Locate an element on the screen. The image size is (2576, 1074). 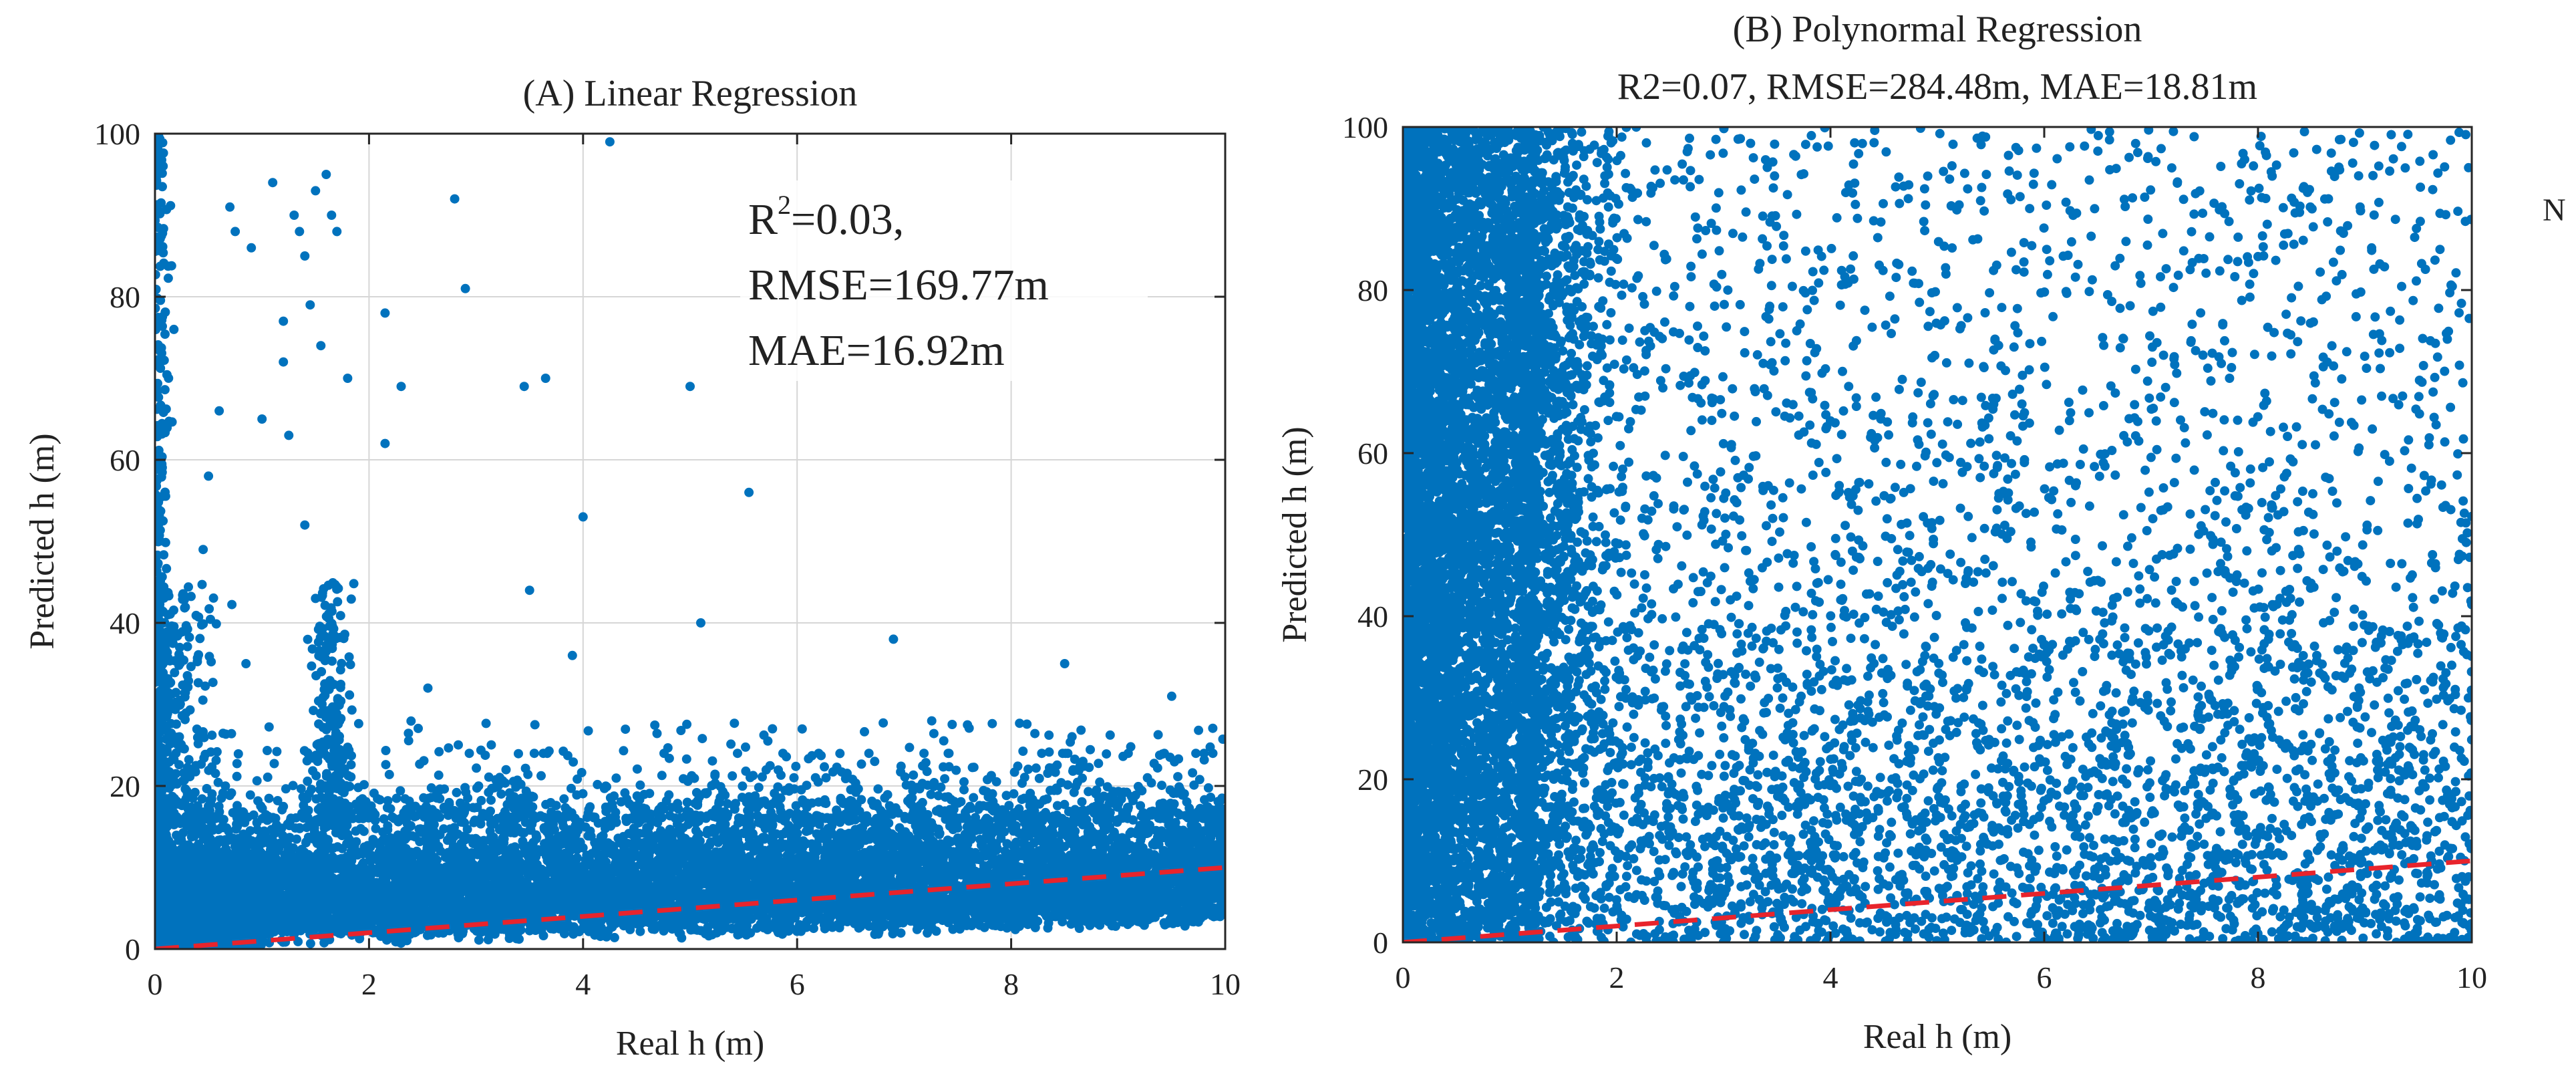
panel-a-y-tick-label: 100 is located at coordinates (117, 134).